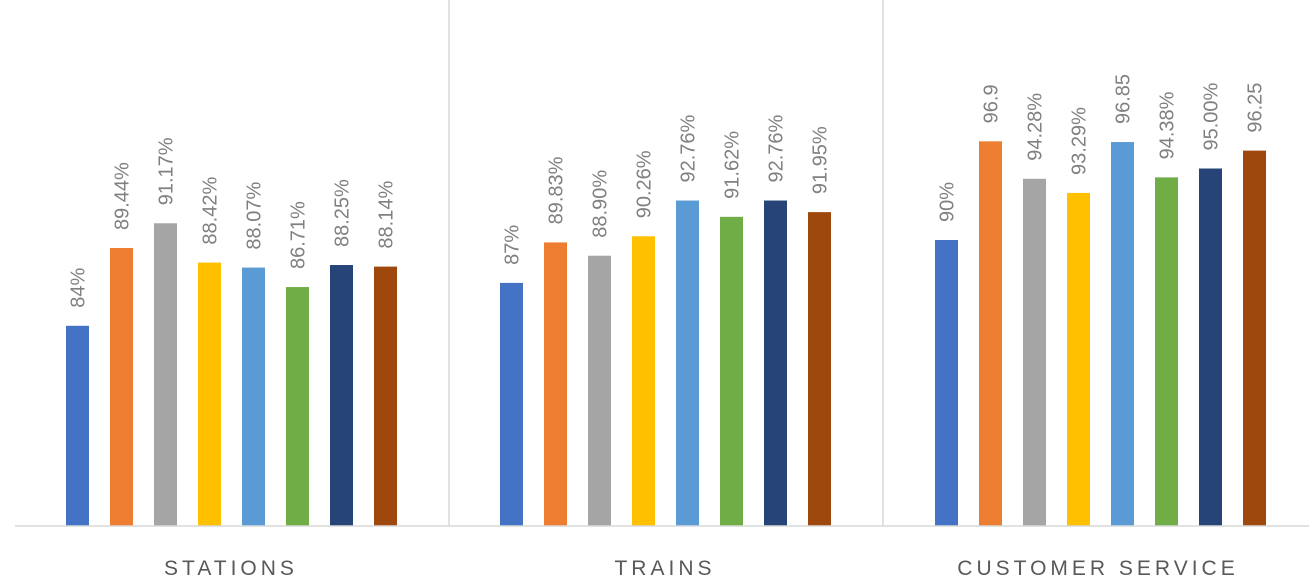 The width and height of the screenshot is (1309, 580). I want to click on value-label-series-4-trains: 90.26%, so click(645, 184).